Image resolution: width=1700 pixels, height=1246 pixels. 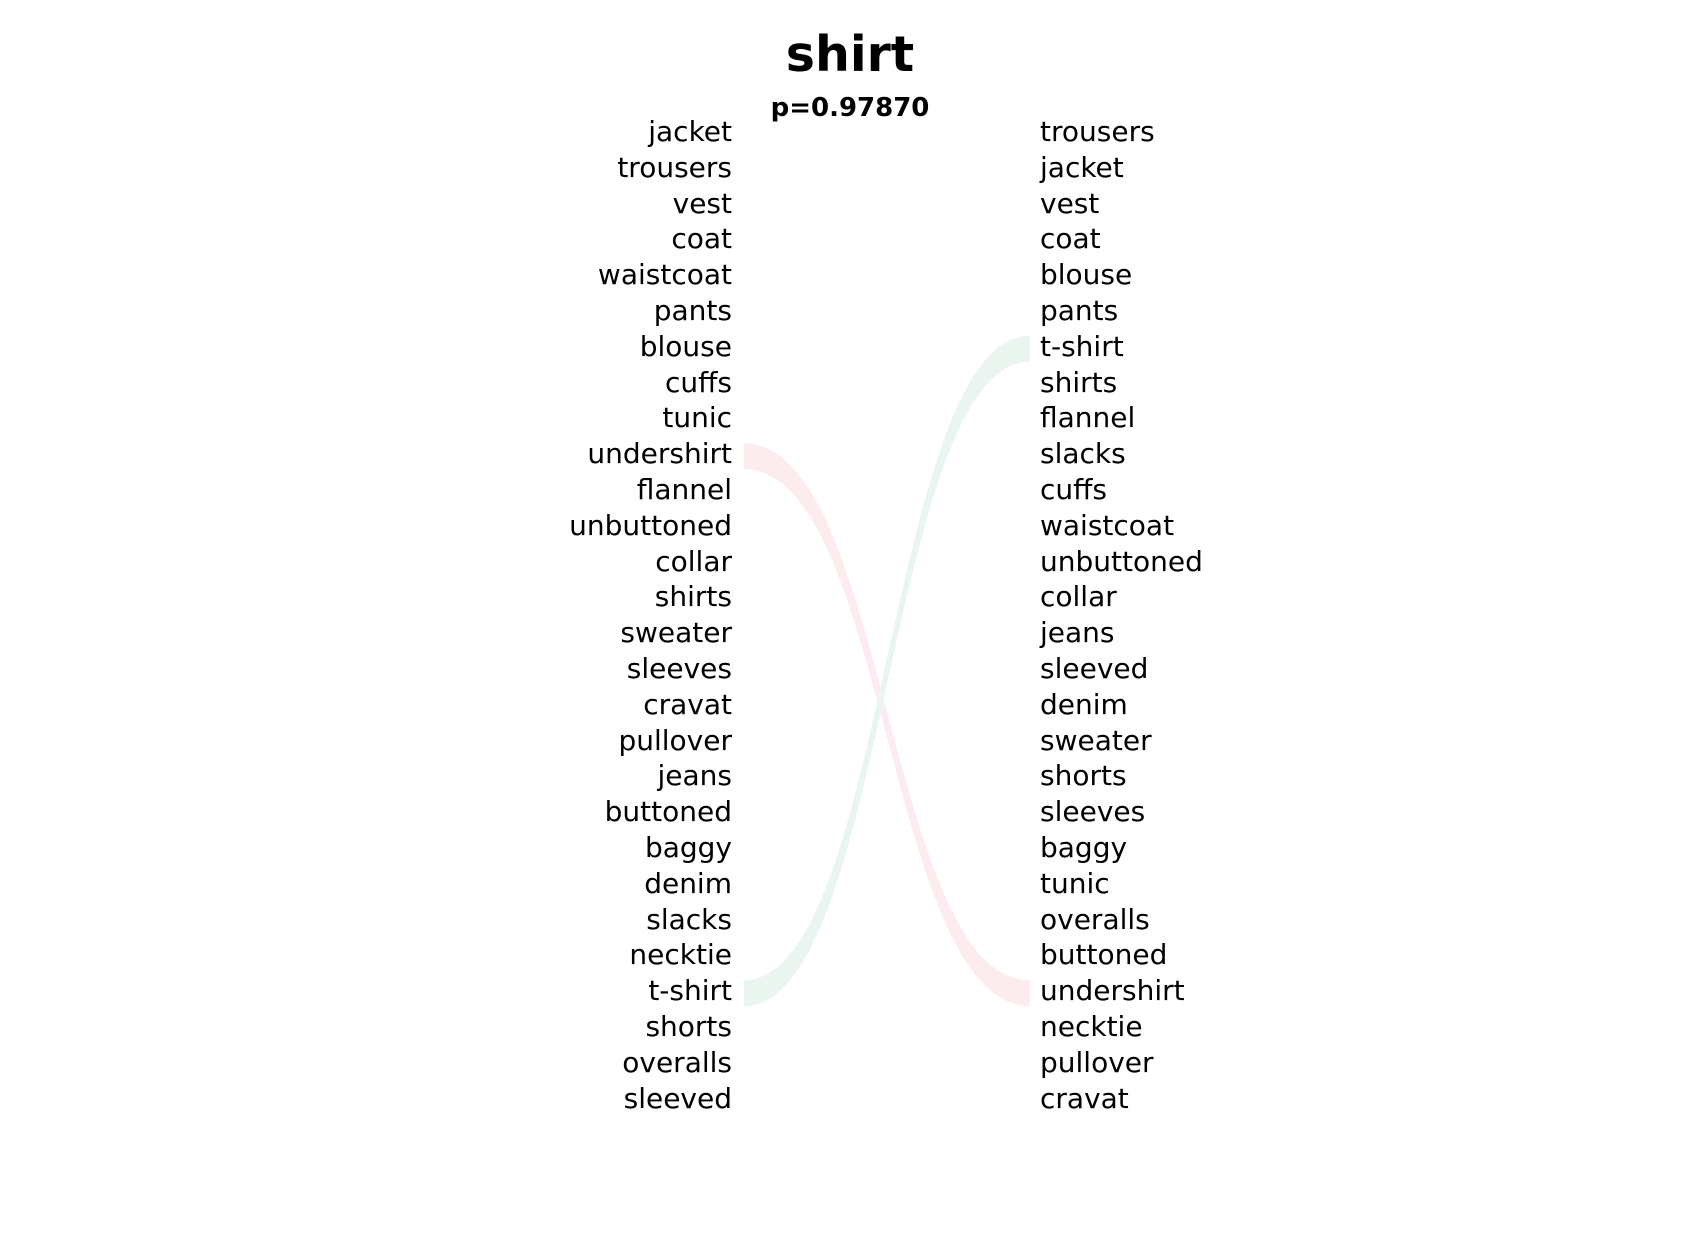 I want to click on right-word-necktie: necktie, so click(x=1091, y=1026).